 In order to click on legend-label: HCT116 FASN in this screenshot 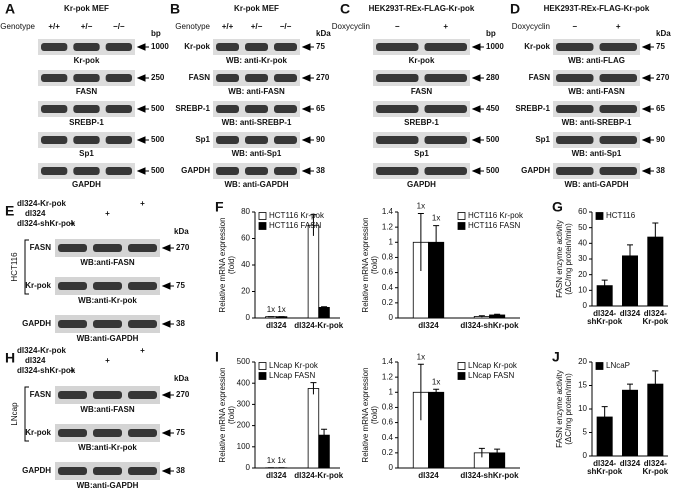, I will do `click(295, 225)`.